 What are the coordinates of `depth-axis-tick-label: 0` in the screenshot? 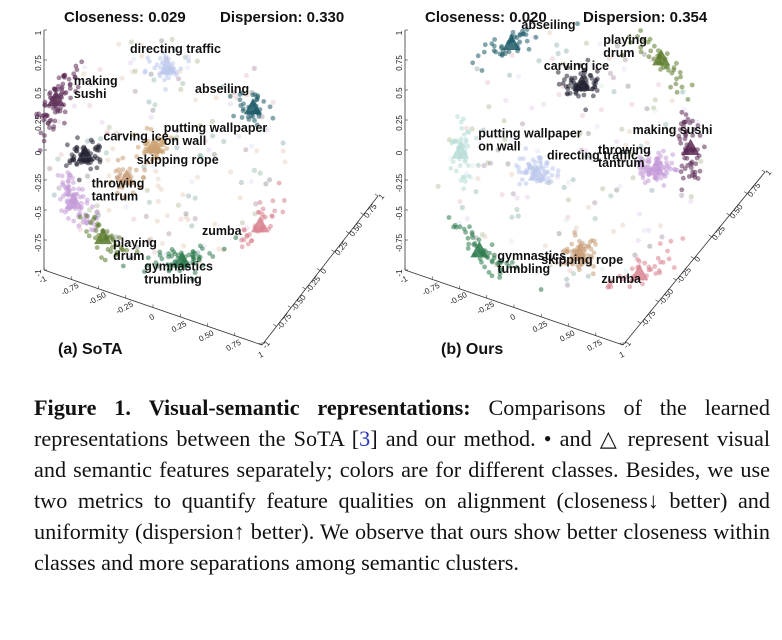 It's located at (323, 270).